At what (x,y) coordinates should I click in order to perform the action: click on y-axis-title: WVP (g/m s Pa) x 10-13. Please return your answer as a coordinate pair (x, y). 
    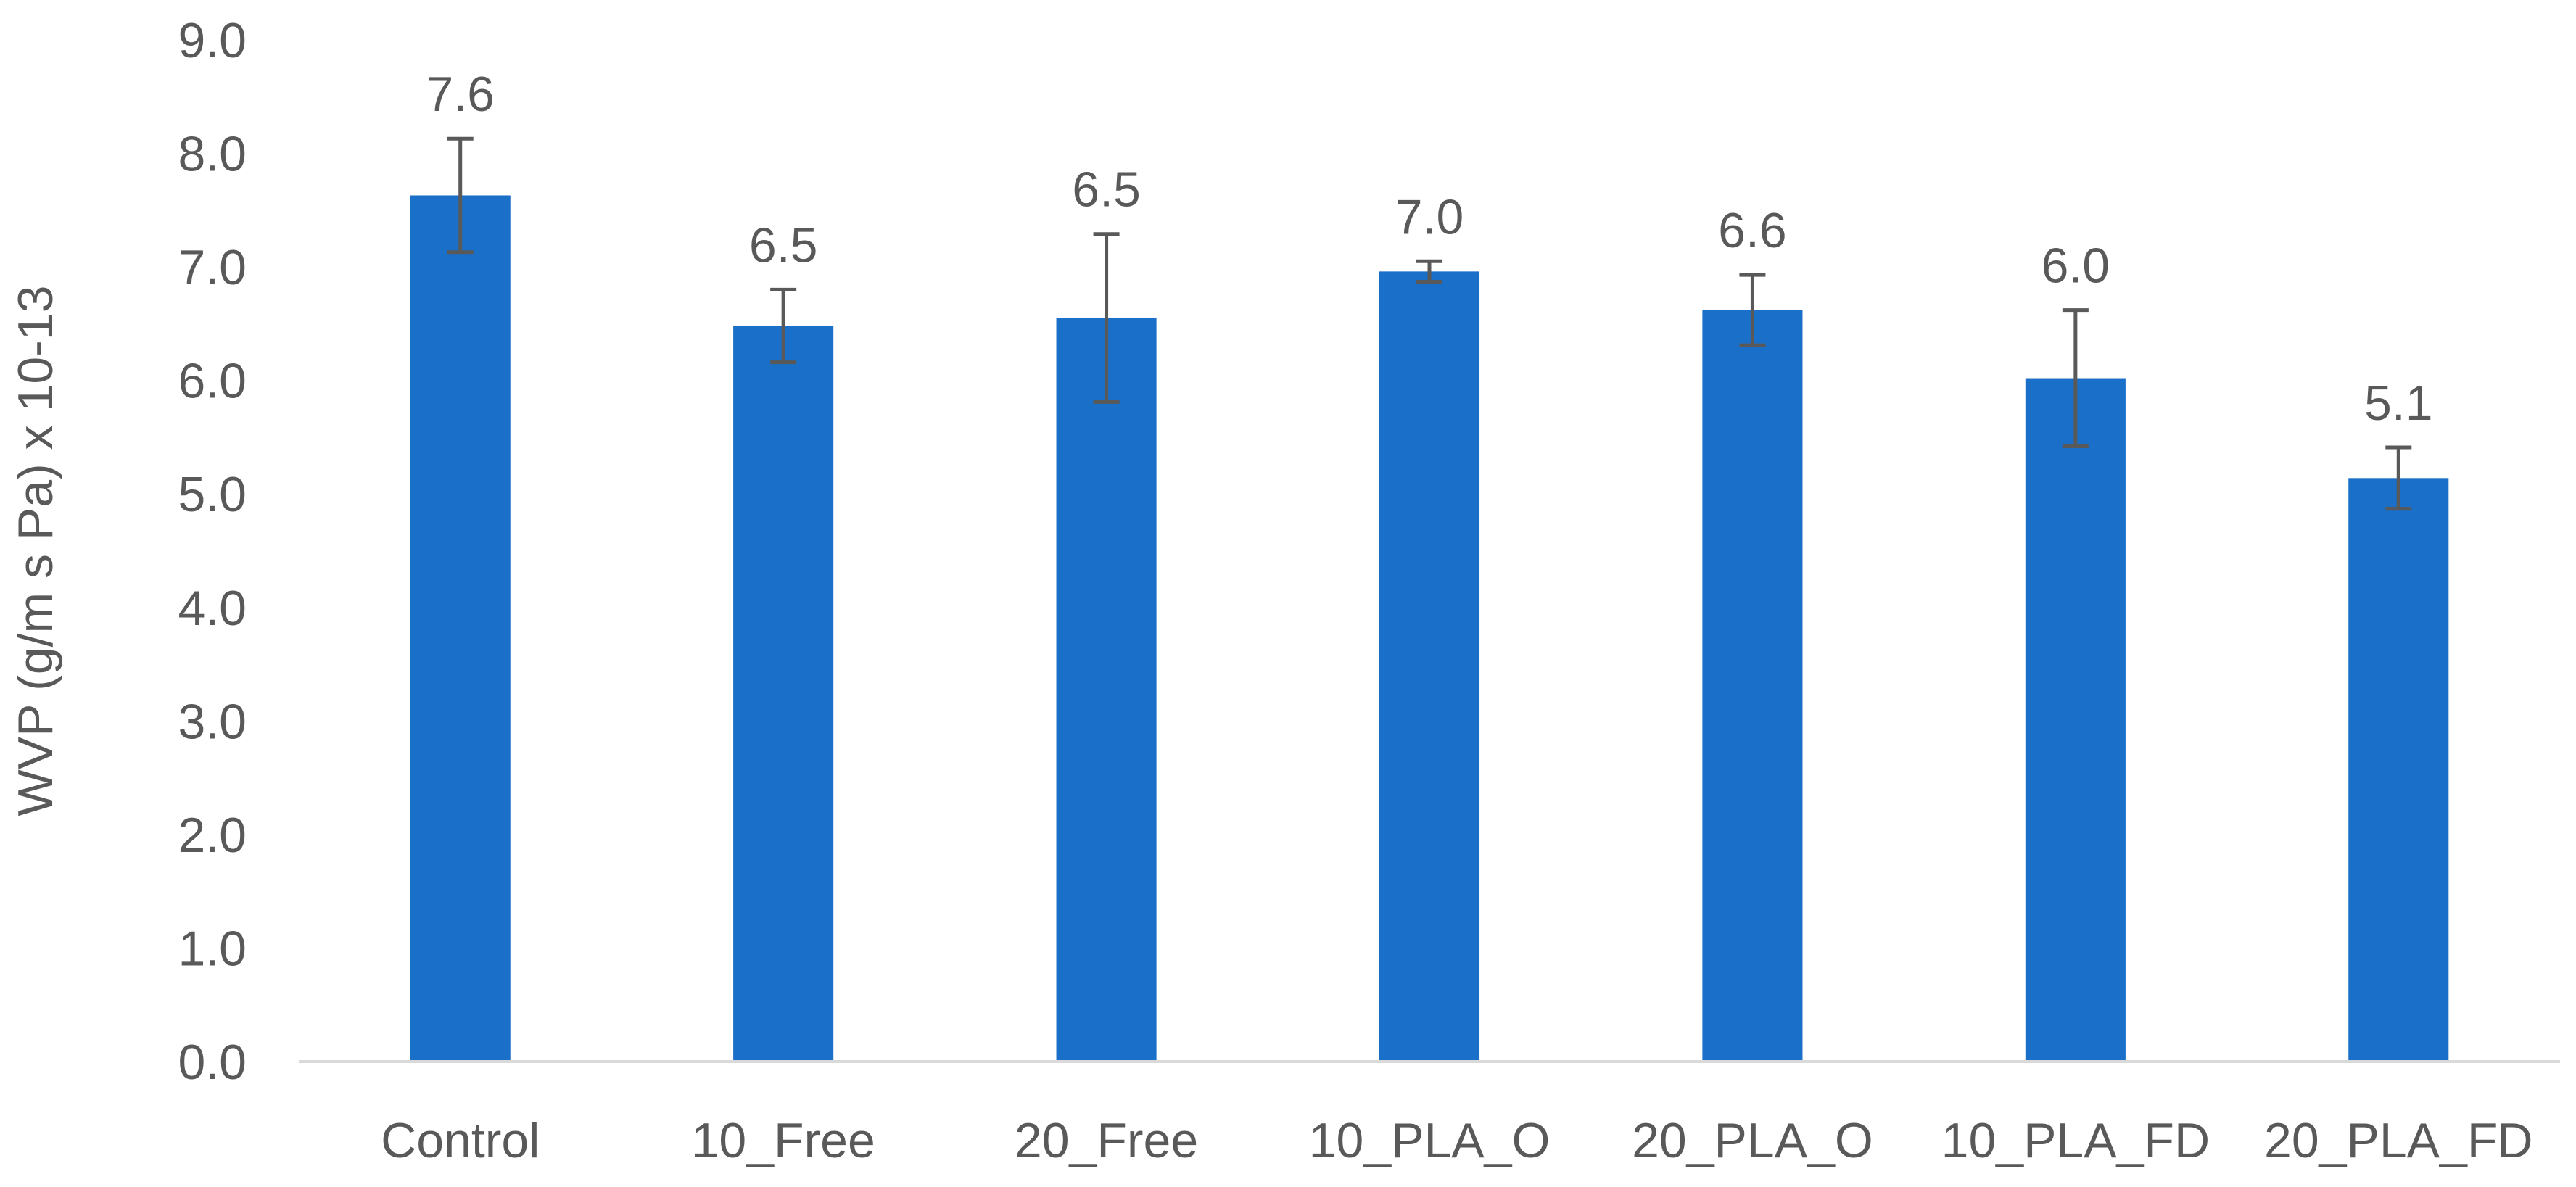
    Looking at the image, I should click on (35, 551).